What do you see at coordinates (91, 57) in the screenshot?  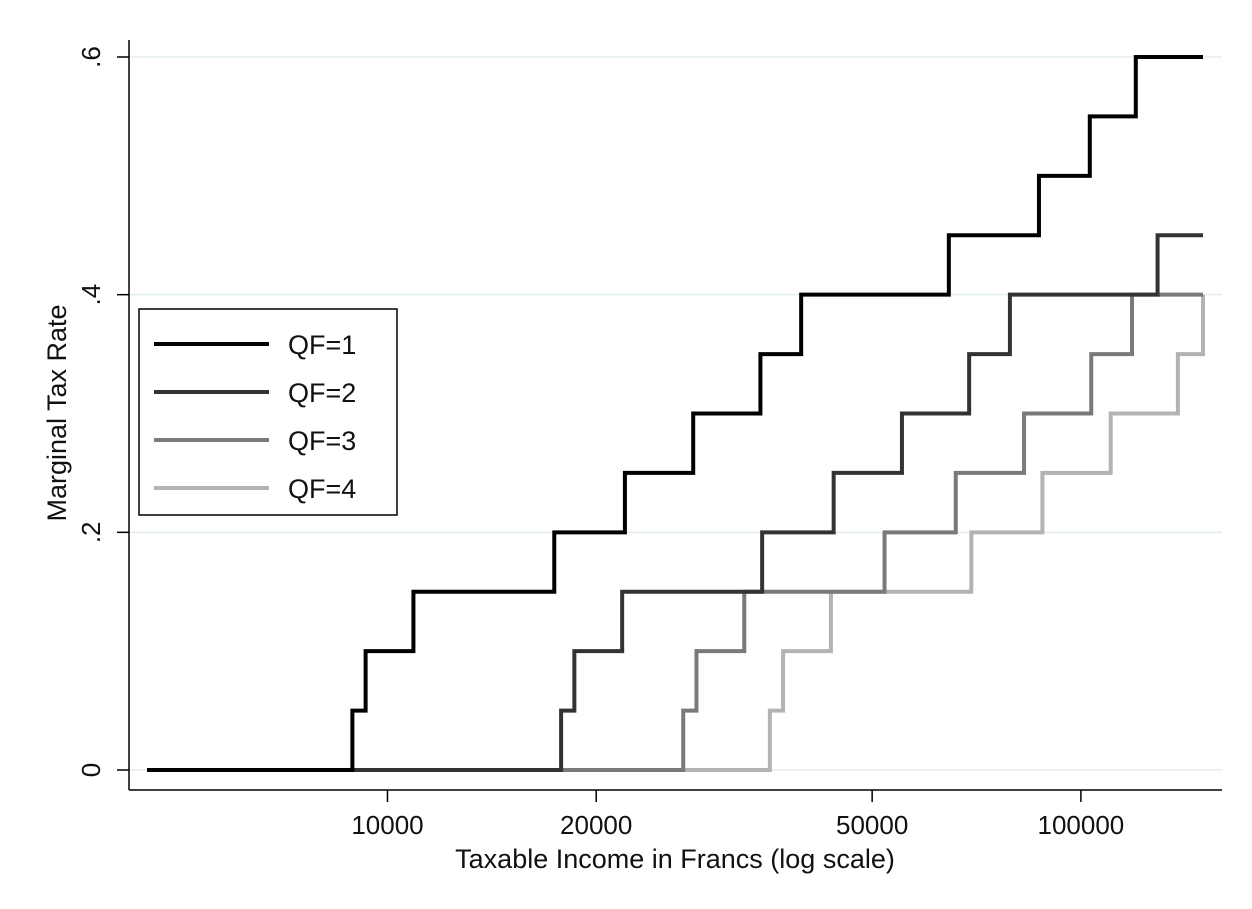 I see `y-tick-label-3: .6` at bounding box center [91, 57].